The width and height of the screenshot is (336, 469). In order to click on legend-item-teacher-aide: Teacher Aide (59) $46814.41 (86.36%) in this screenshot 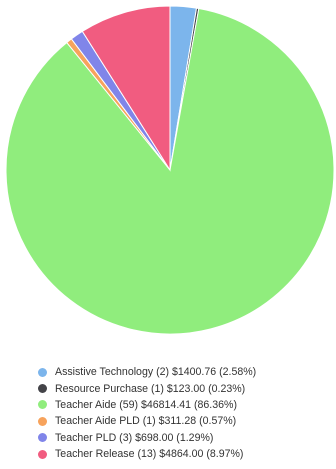, I will do `click(147, 405)`.